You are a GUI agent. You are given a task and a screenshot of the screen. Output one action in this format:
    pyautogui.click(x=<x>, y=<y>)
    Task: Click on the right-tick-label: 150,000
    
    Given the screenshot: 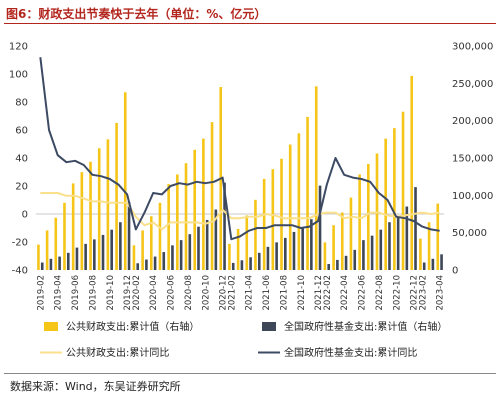 What is the action you would take?
    pyautogui.click(x=472, y=159)
    